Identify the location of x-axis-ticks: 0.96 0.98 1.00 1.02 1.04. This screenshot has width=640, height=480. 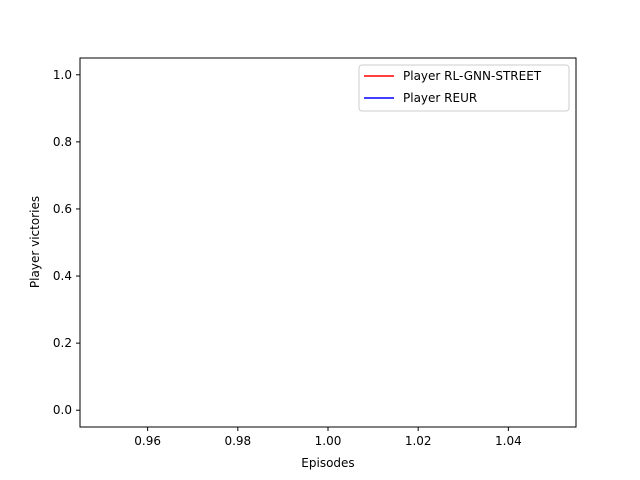
(328, 437).